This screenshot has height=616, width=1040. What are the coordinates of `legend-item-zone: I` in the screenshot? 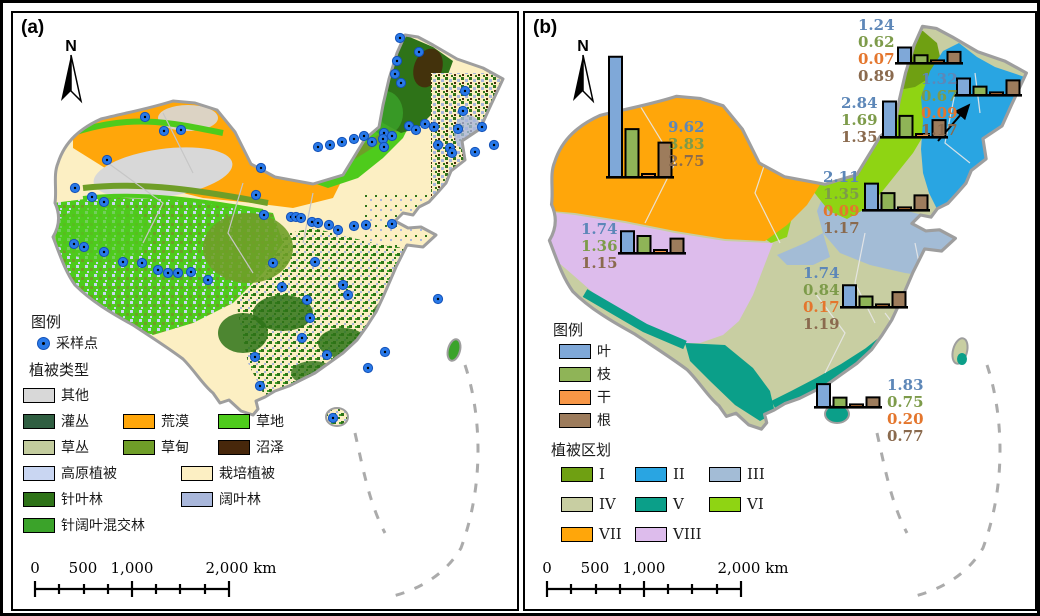 It's located at (583, 474).